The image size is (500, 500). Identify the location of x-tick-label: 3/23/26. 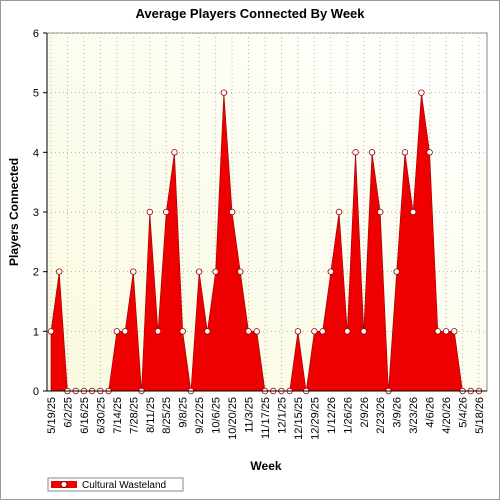
(414, 415).